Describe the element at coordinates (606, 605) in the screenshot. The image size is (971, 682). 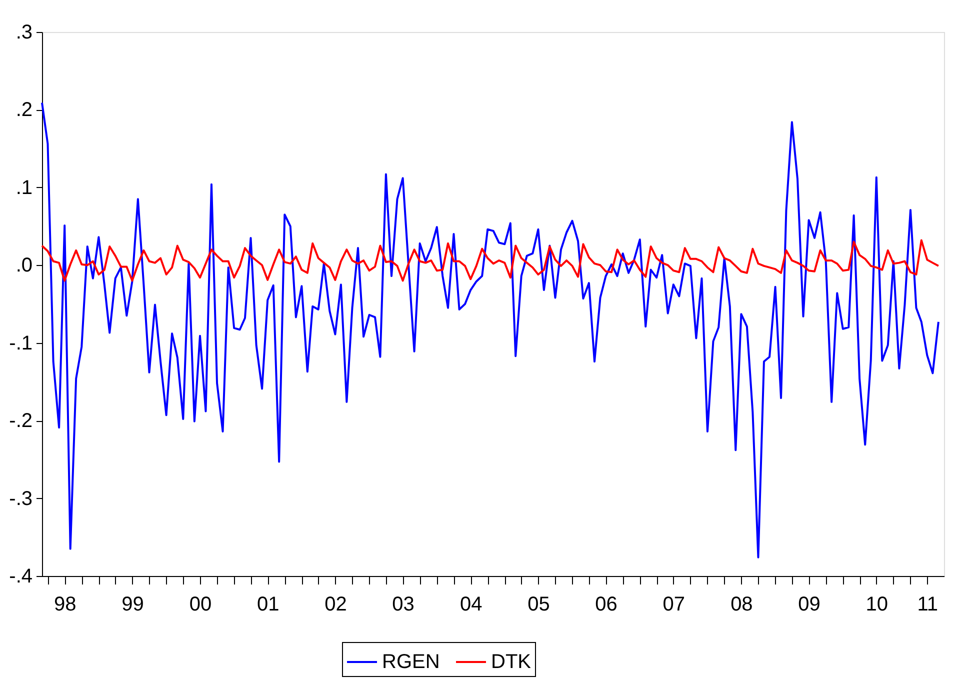
I see `x-tick-label: 06` at that location.